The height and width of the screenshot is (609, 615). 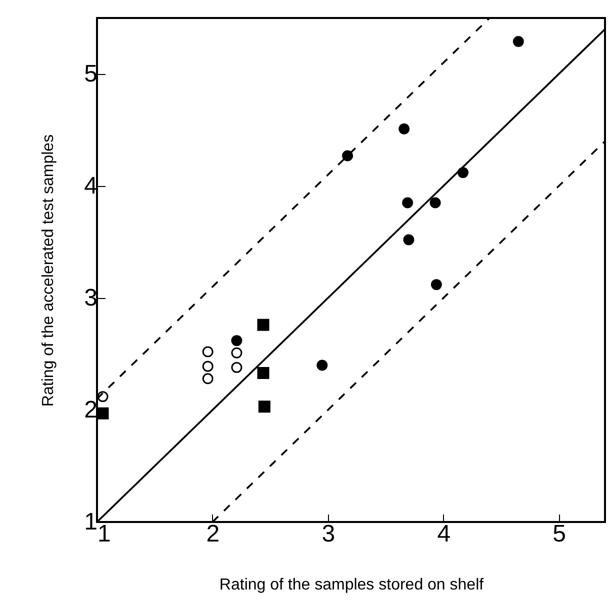 What do you see at coordinates (213, 534) in the screenshot?
I see `x-tick-label: 2` at bounding box center [213, 534].